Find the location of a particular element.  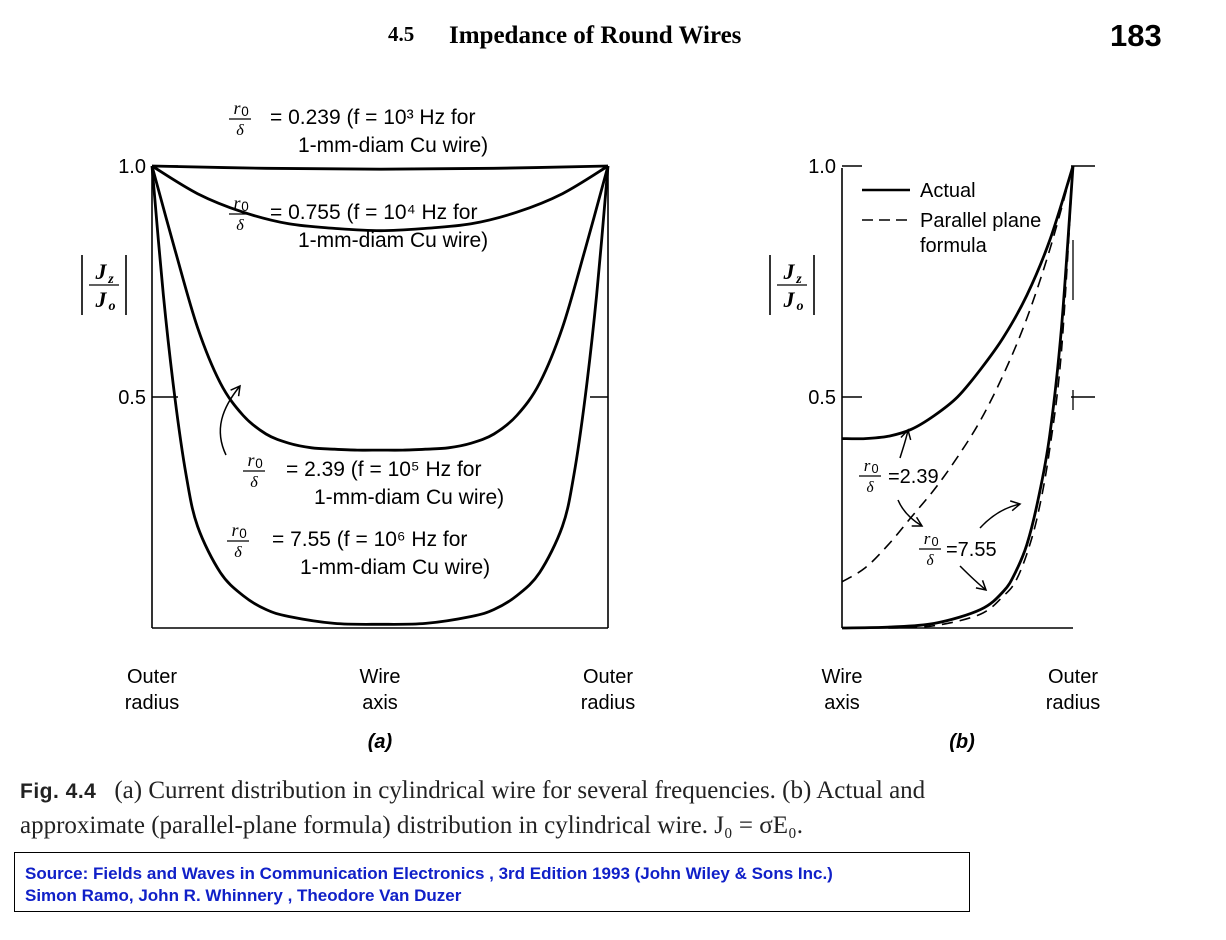

legend-label-0-0: Actual is located at coordinates (948, 191).